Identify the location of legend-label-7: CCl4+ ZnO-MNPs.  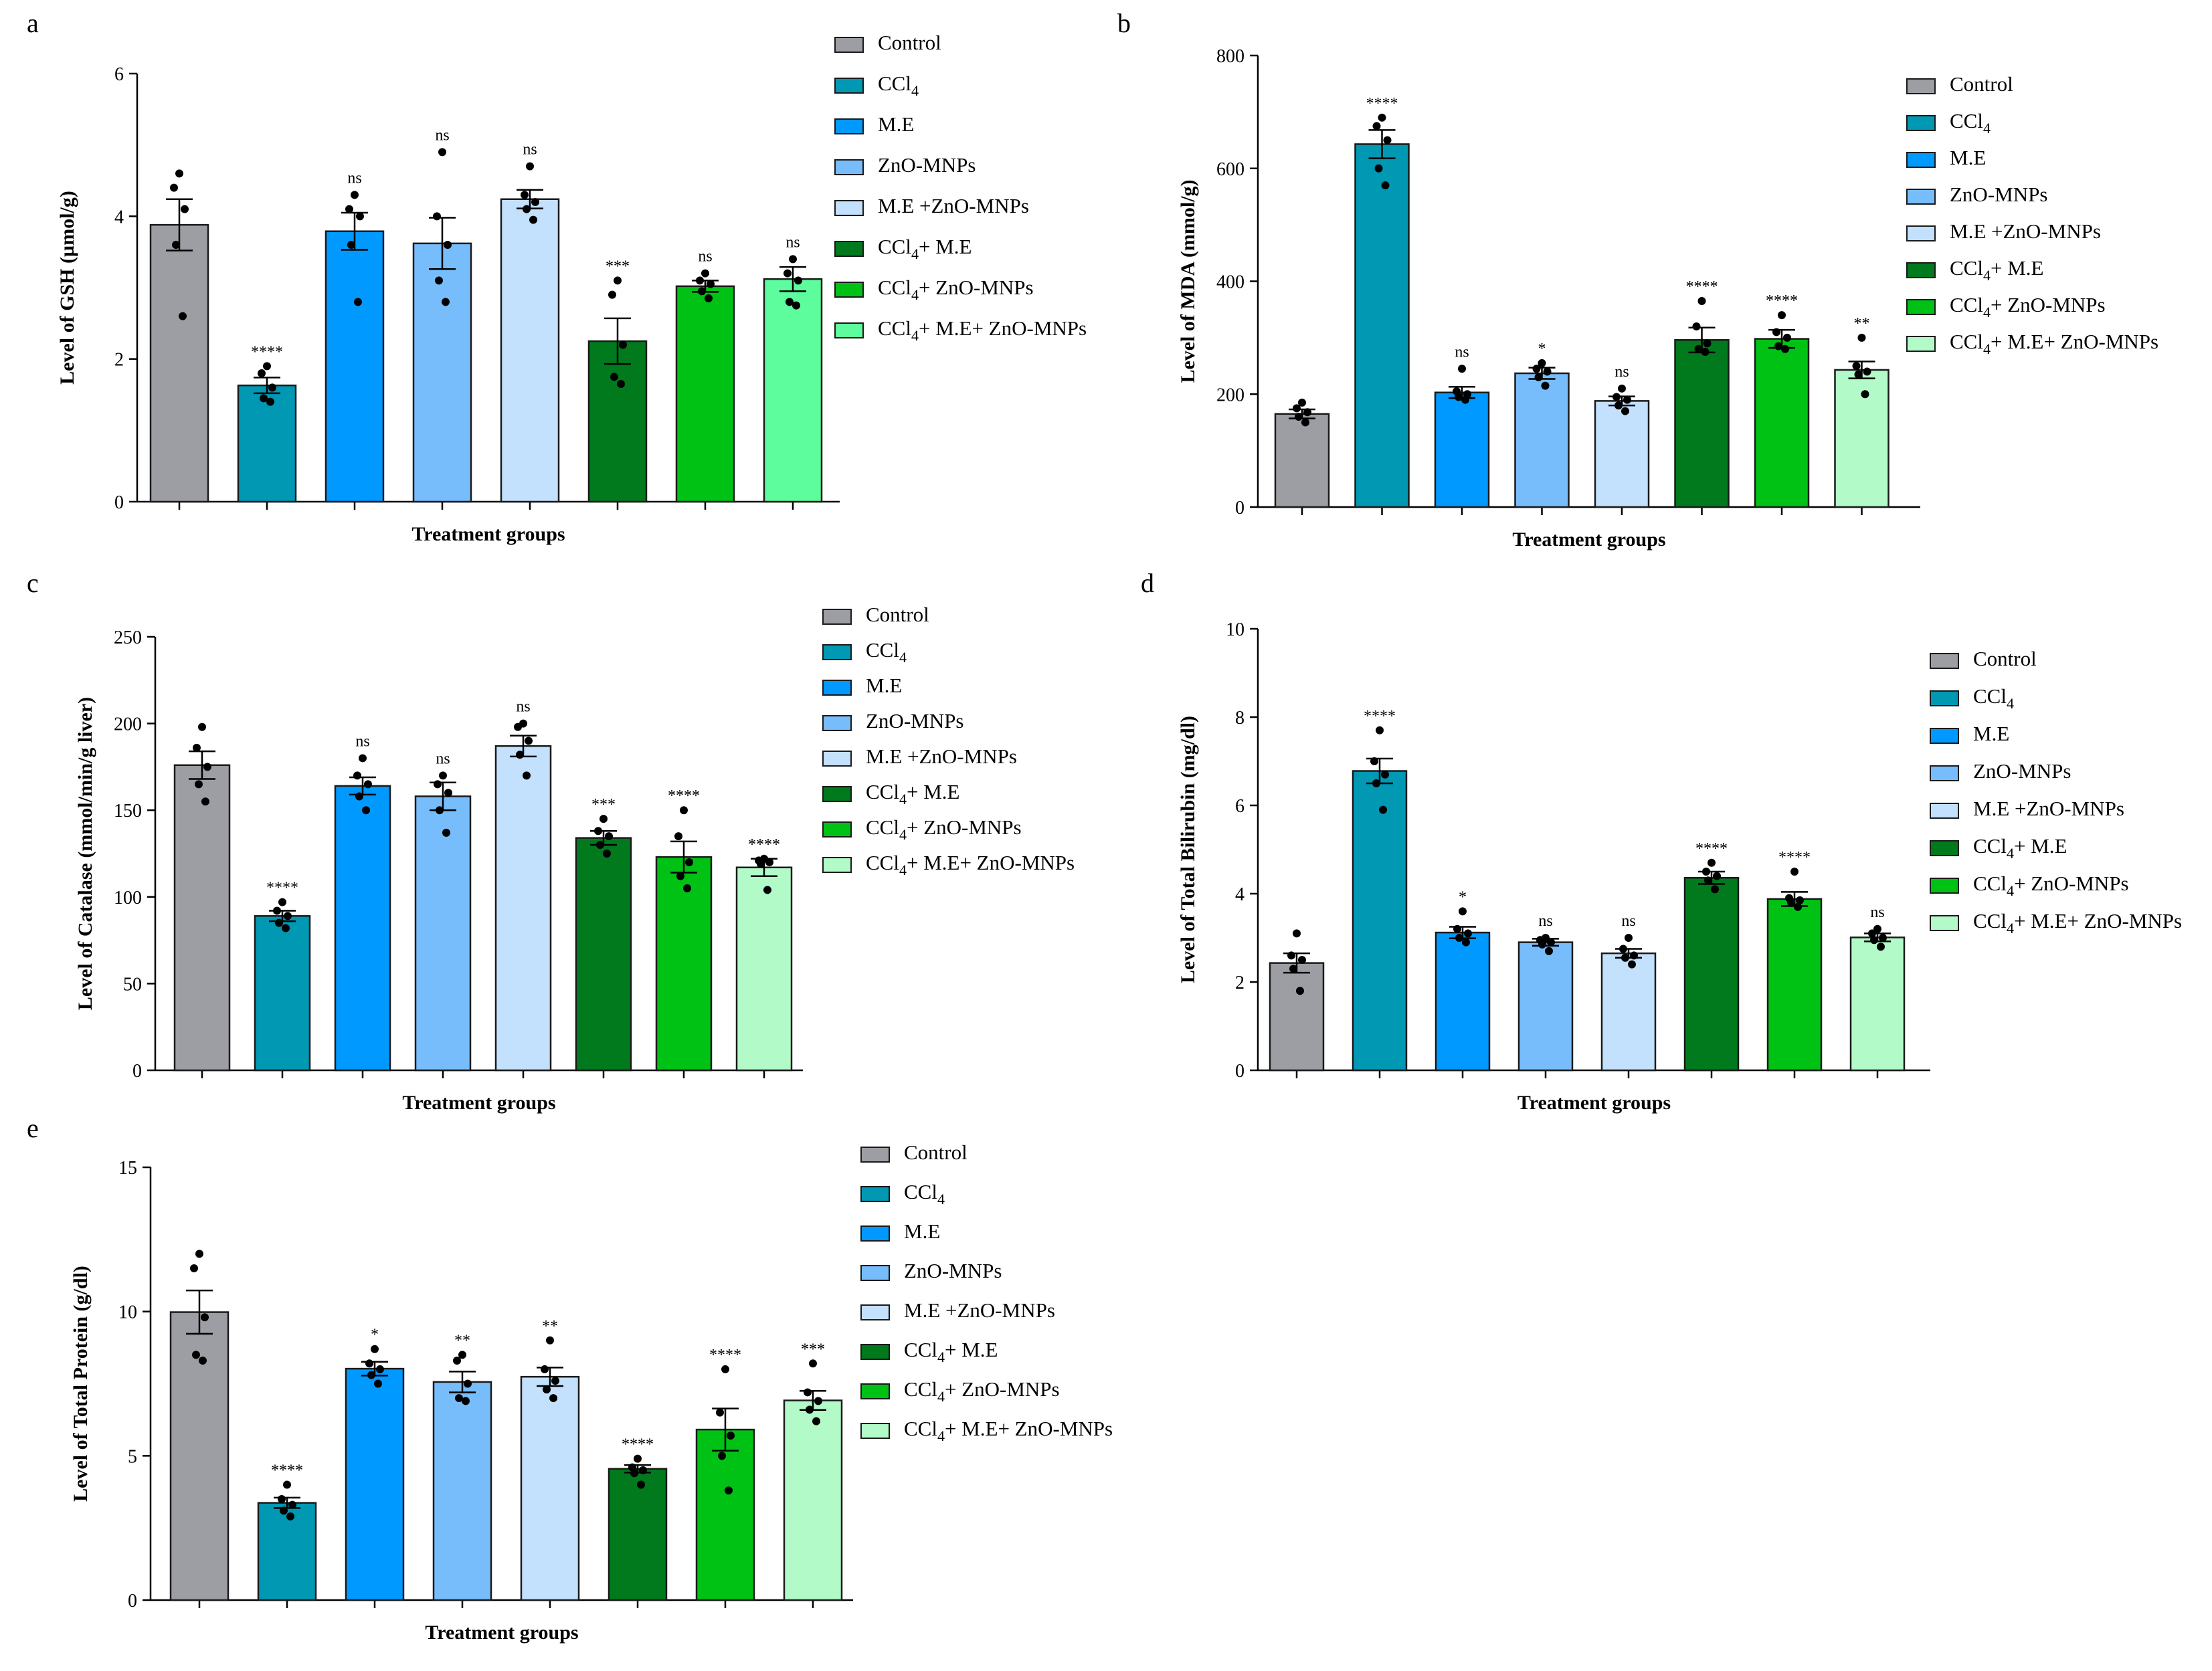
(2051, 885).